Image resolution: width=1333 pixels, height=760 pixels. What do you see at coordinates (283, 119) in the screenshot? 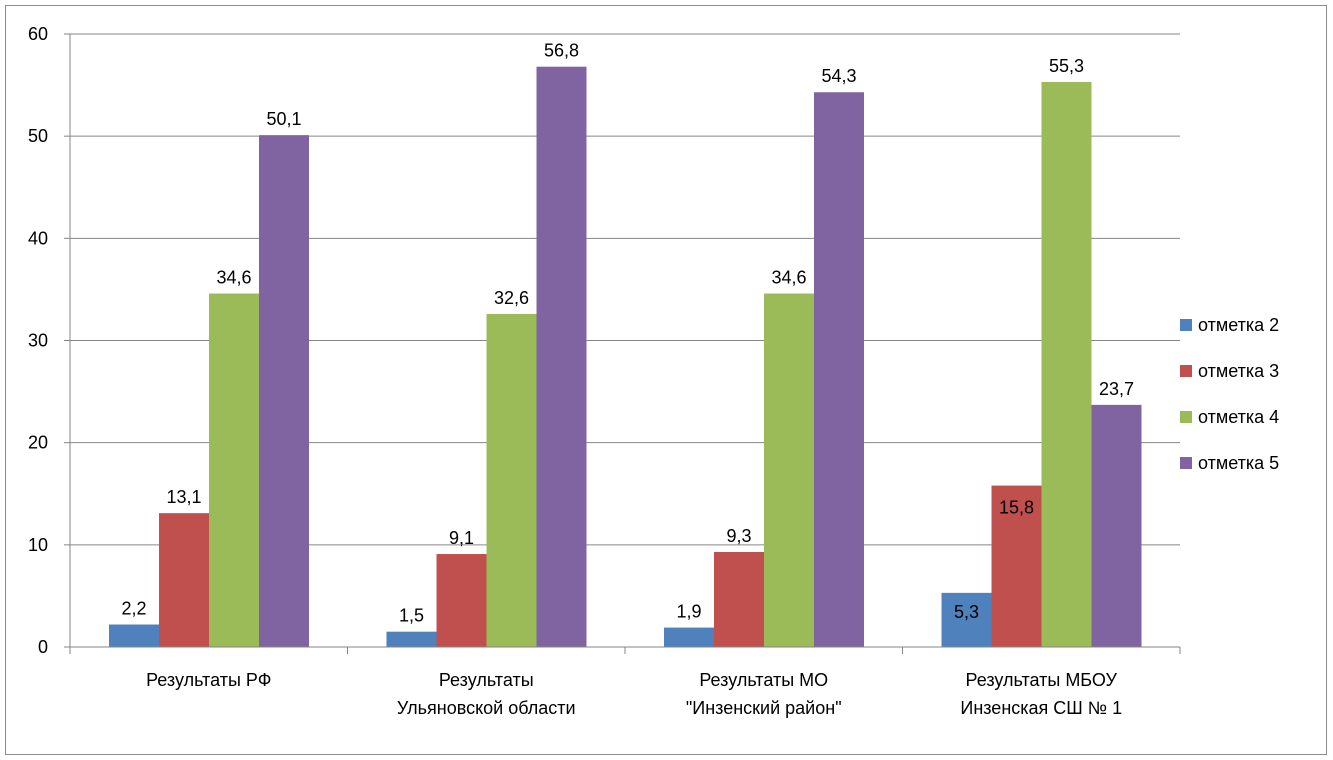
I see `data-label: 50,1` at bounding box center [283, 119].